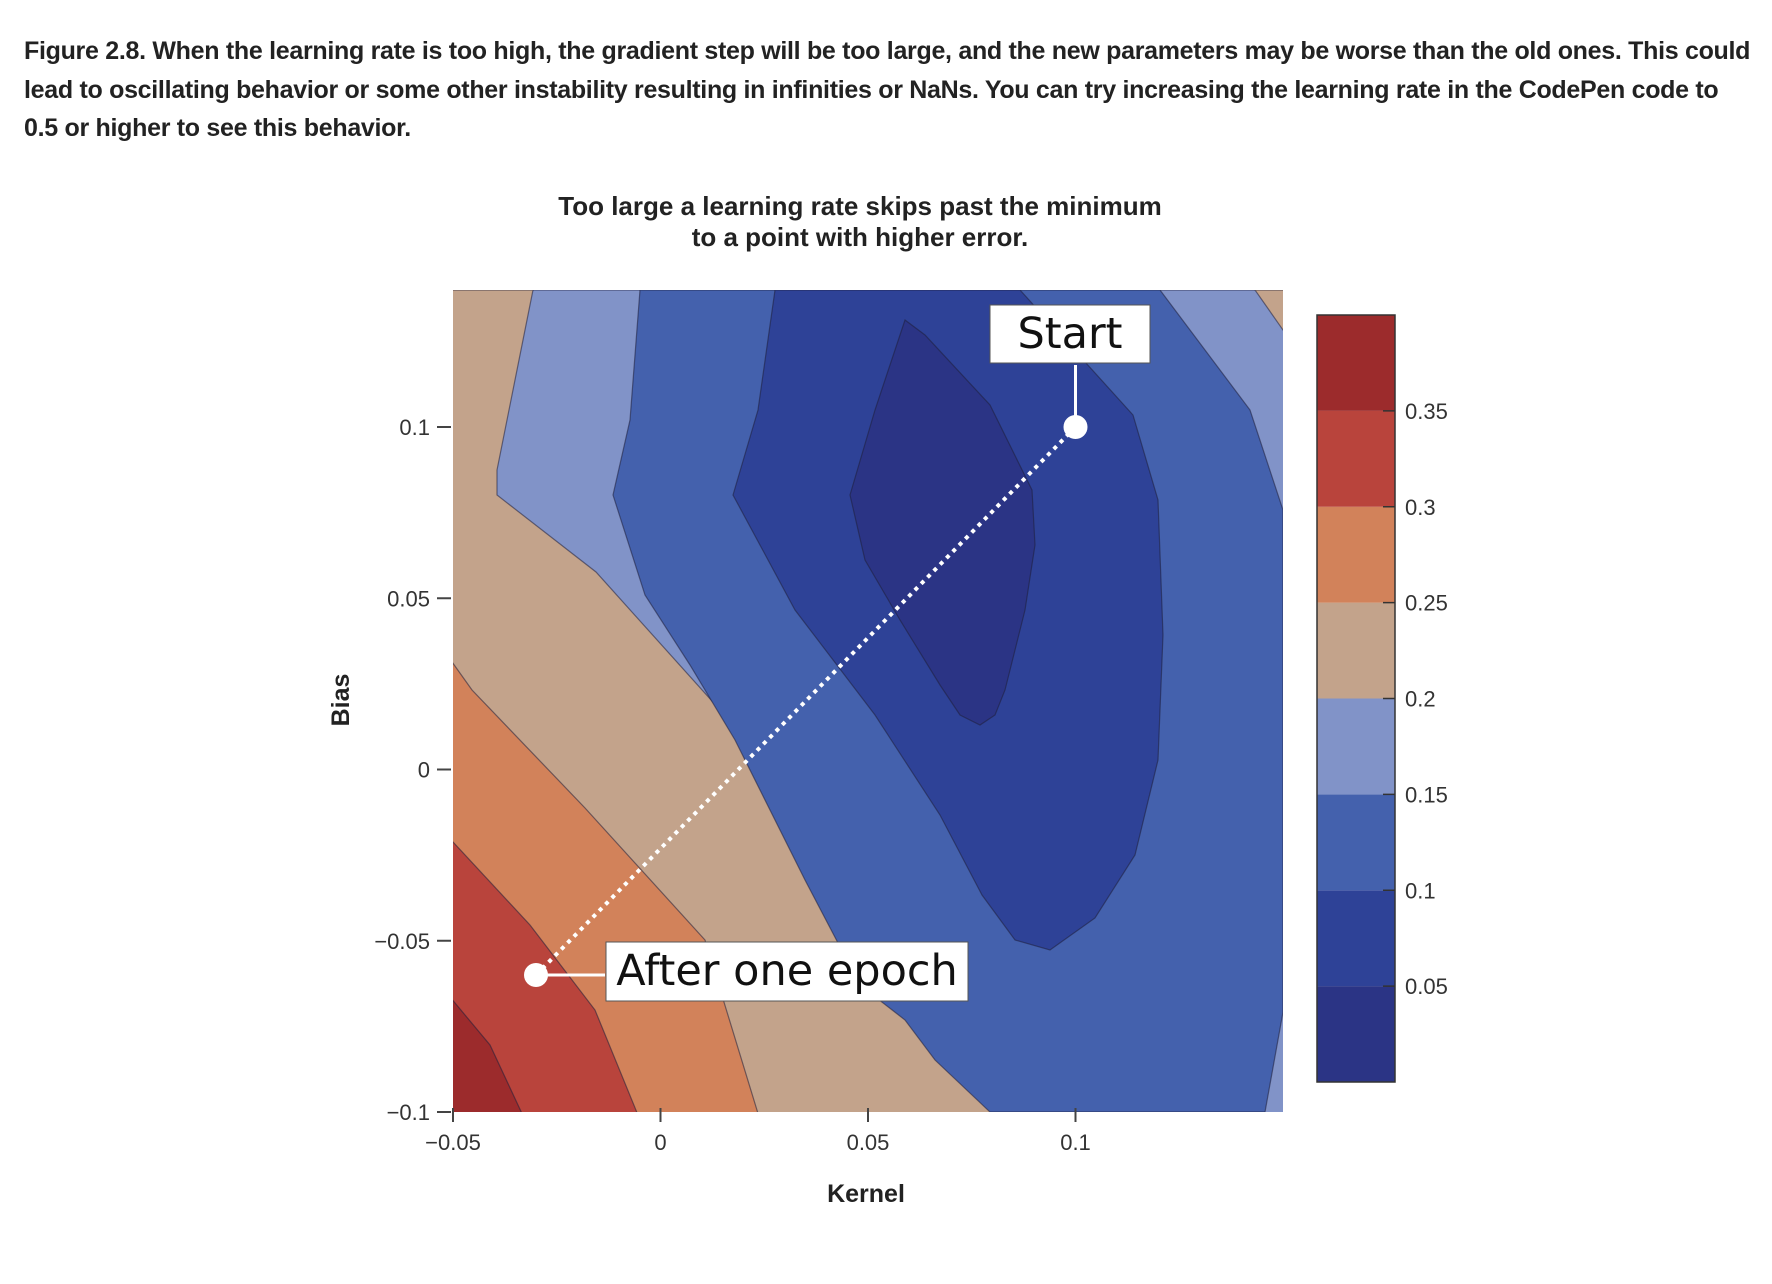  Describe the element at coordinates (402, 941) in the screenshot. I see `y-tick-label: −0.05` at that location.